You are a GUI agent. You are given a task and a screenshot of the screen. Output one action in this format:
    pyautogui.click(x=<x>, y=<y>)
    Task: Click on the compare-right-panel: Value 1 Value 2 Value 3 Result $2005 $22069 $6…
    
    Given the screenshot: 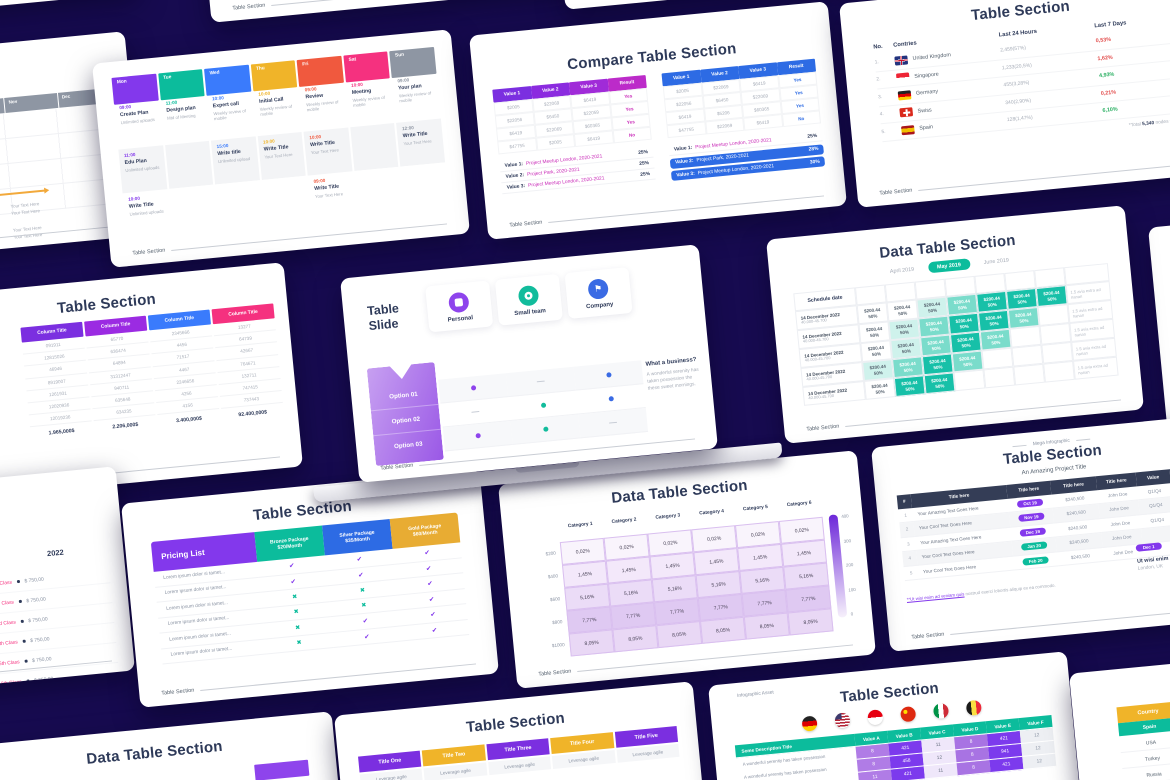 What is the action you would take?
    pyautogui.click(x=743, y=119)
    